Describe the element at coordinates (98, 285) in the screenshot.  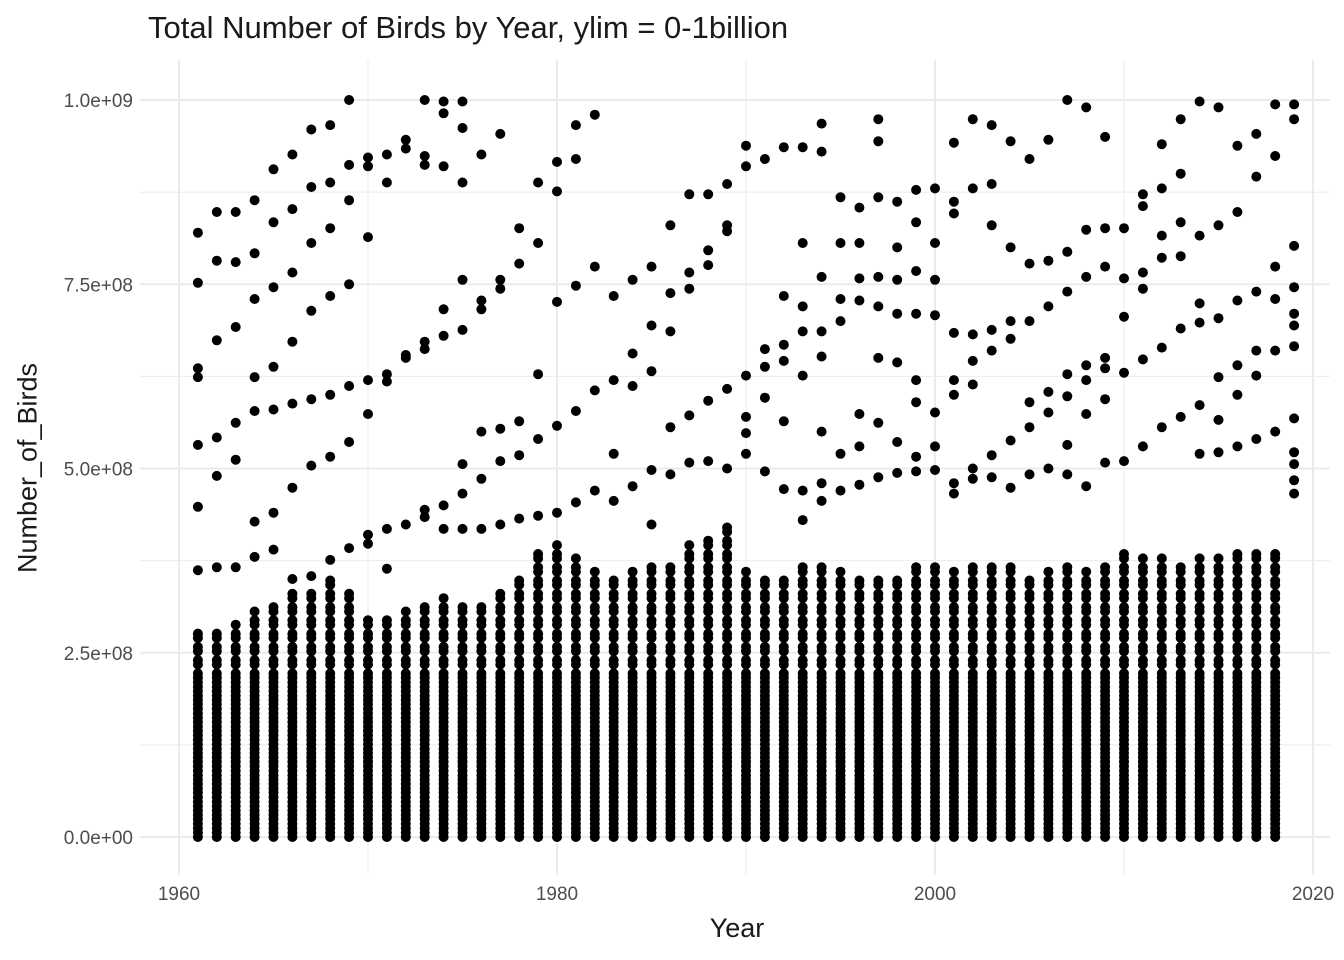
I see `y-tick-label: 7.5e+08` at that location.